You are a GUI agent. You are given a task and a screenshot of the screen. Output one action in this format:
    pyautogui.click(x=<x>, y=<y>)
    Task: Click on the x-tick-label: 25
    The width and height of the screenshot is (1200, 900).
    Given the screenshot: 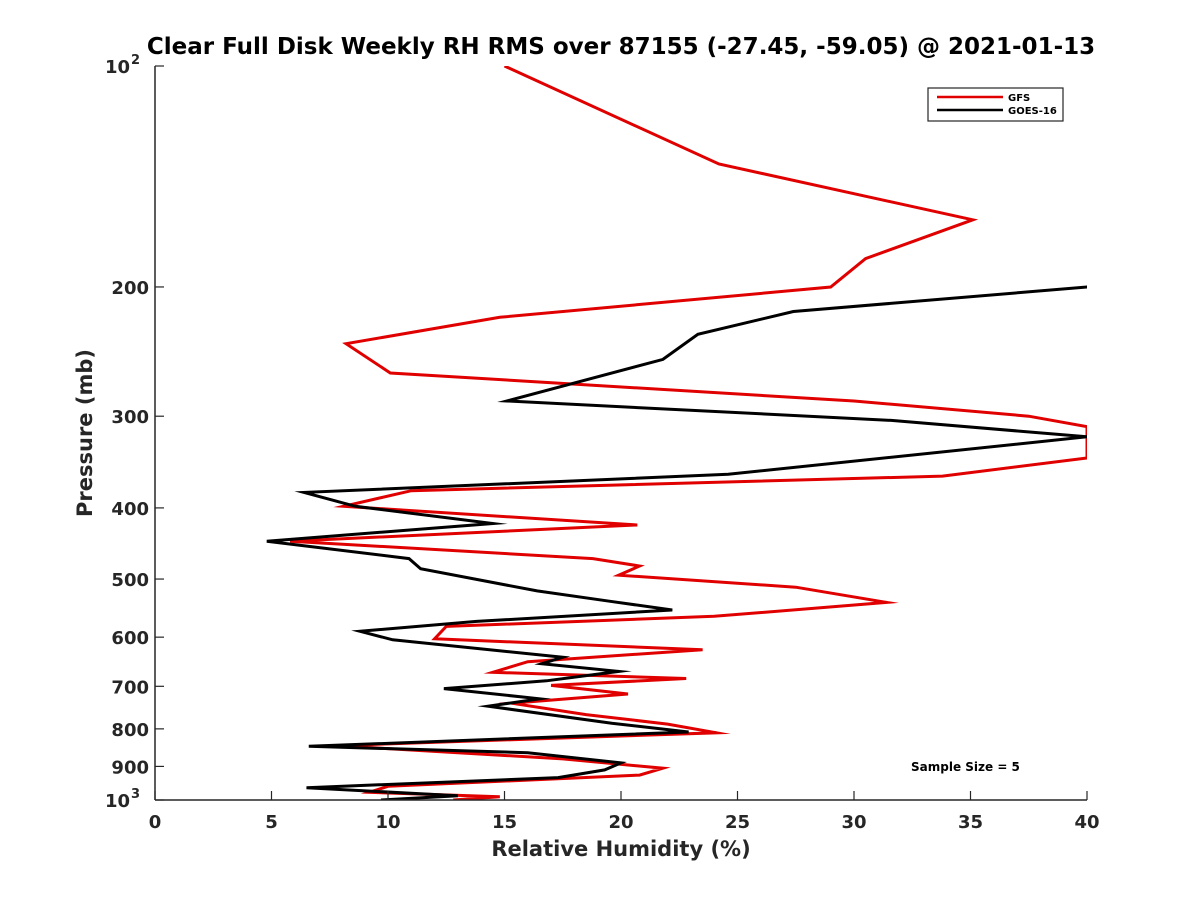 What is the action you would take?
    pyautogui.click(x=737, y=822)
    